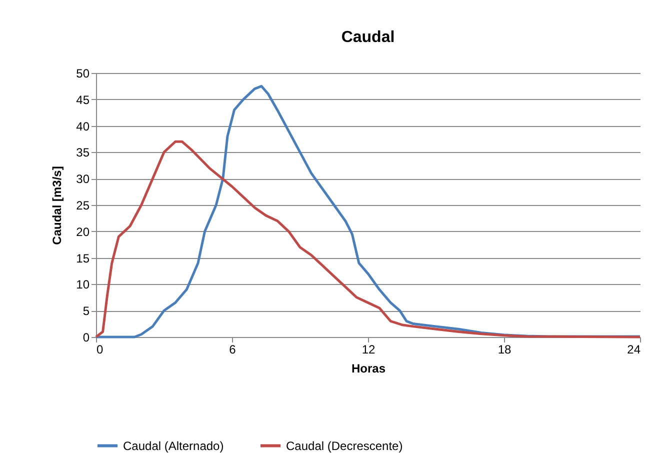  I want to click on y-tick-label: 35, so click(83, 153).